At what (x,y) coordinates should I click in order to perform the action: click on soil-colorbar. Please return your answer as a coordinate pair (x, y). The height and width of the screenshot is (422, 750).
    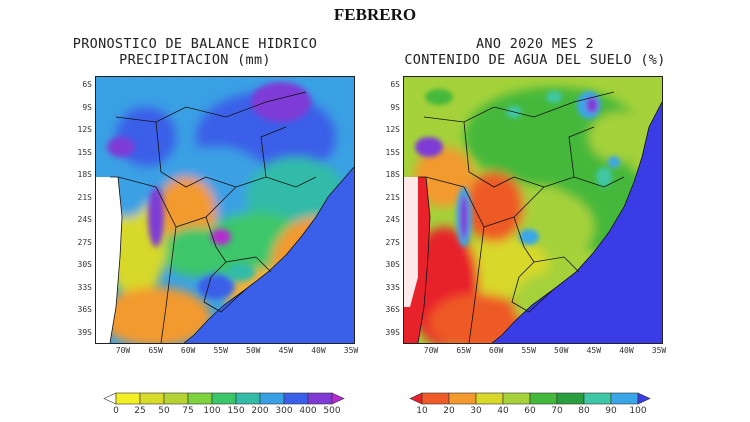
    Looking at the image, I should click on (530, 398).